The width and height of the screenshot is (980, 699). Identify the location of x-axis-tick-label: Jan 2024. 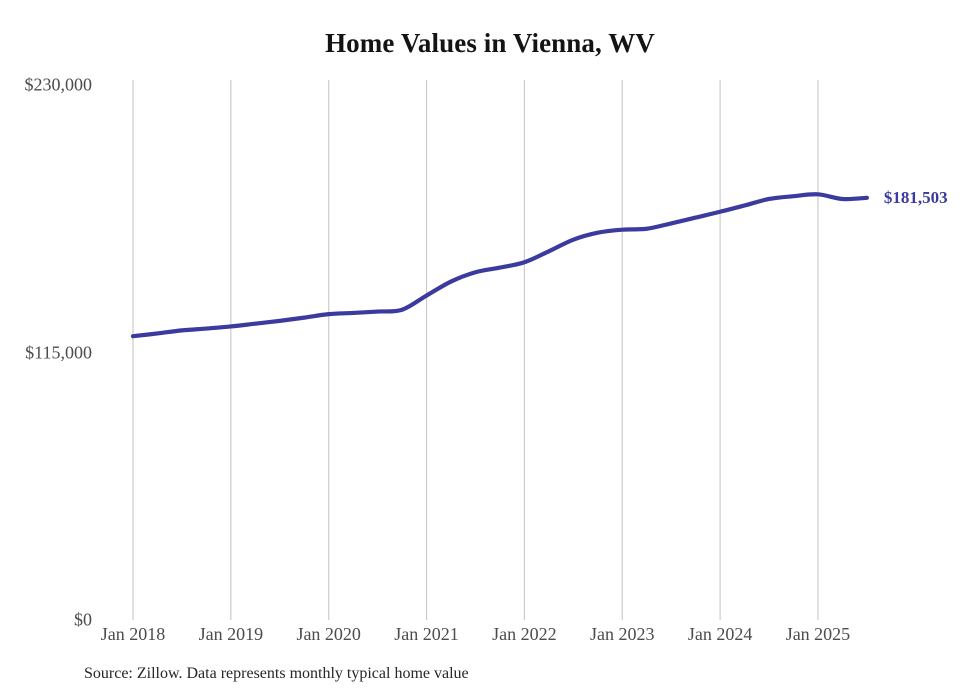
(720, 634).